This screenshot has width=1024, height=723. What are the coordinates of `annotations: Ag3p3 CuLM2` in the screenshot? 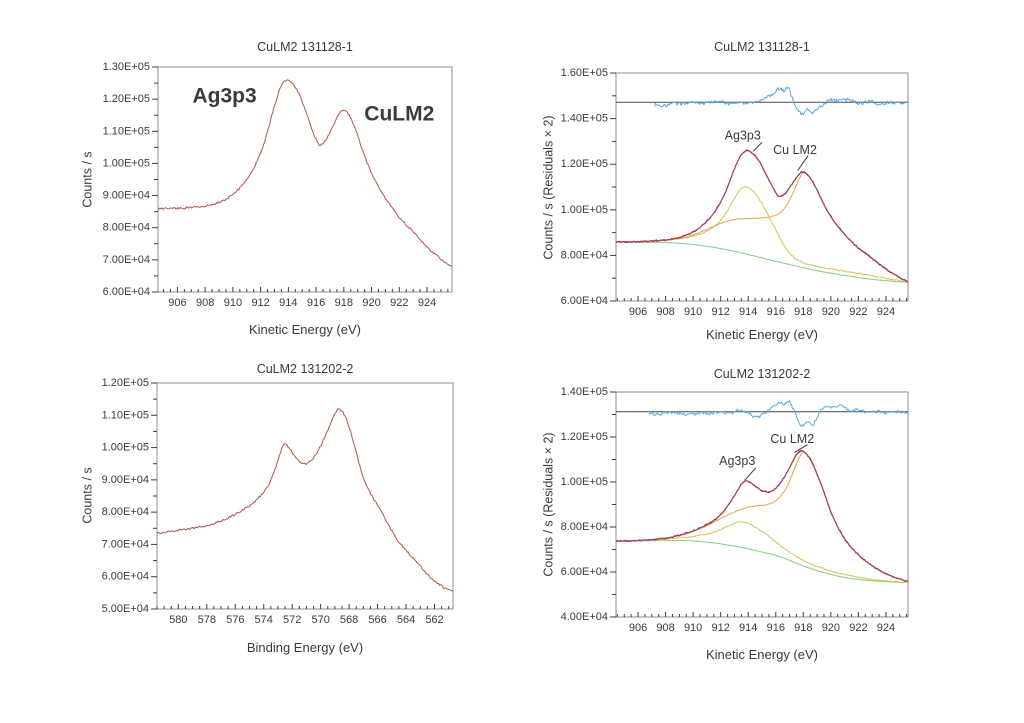 It's located at (313, 104).